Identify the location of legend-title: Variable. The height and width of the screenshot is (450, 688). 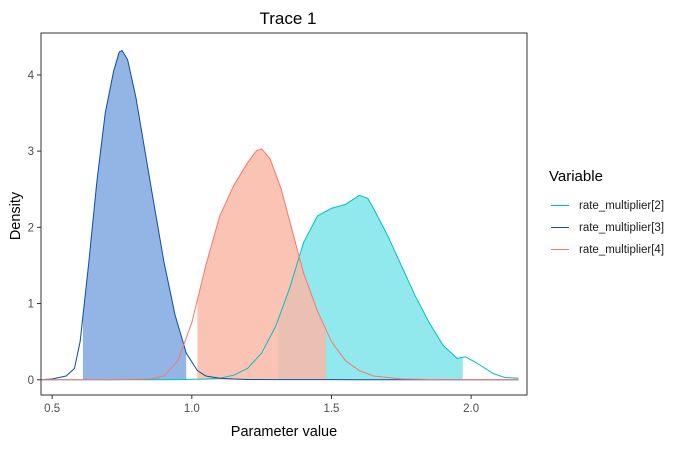
(576, 176).